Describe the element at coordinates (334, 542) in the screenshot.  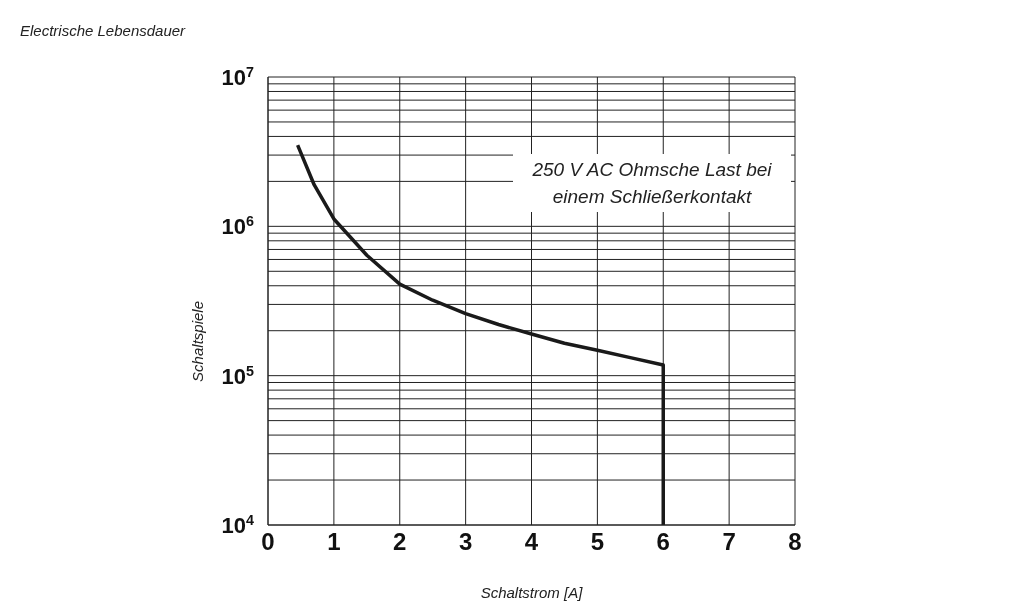
I see `x-tick-label: 1` at that location.